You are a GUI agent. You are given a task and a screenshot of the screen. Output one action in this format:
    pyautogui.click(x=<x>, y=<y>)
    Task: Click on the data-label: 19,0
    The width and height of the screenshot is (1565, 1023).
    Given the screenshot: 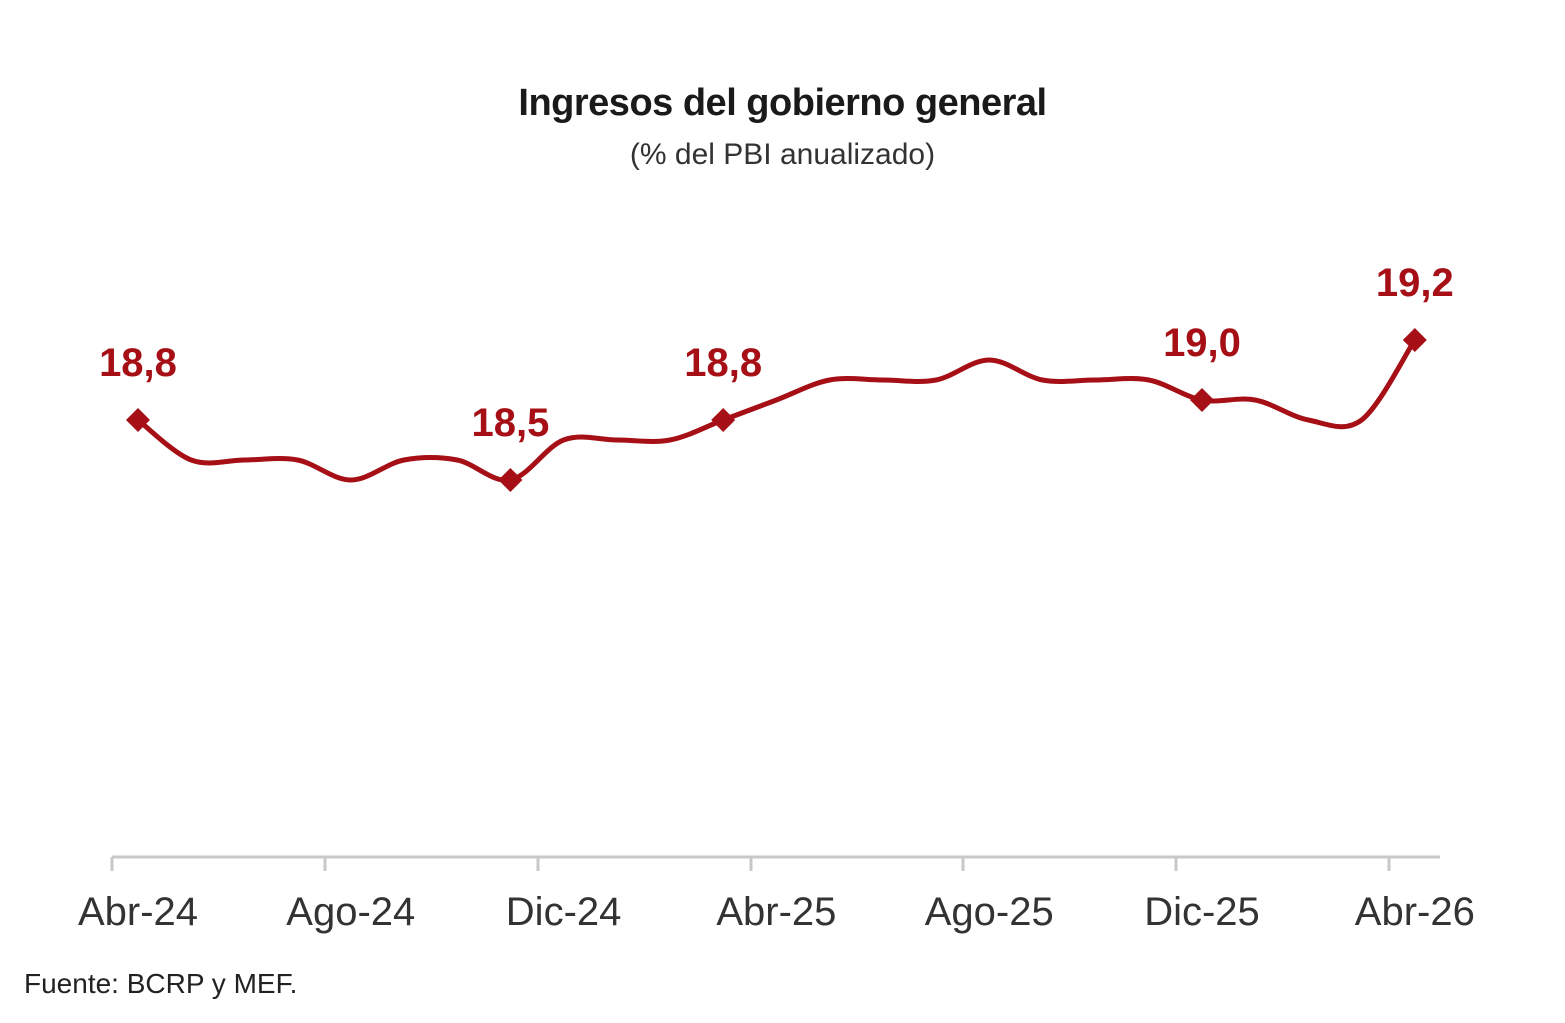 What is the action you would take?
    pyautogui.click(x=1202, y=343)
    